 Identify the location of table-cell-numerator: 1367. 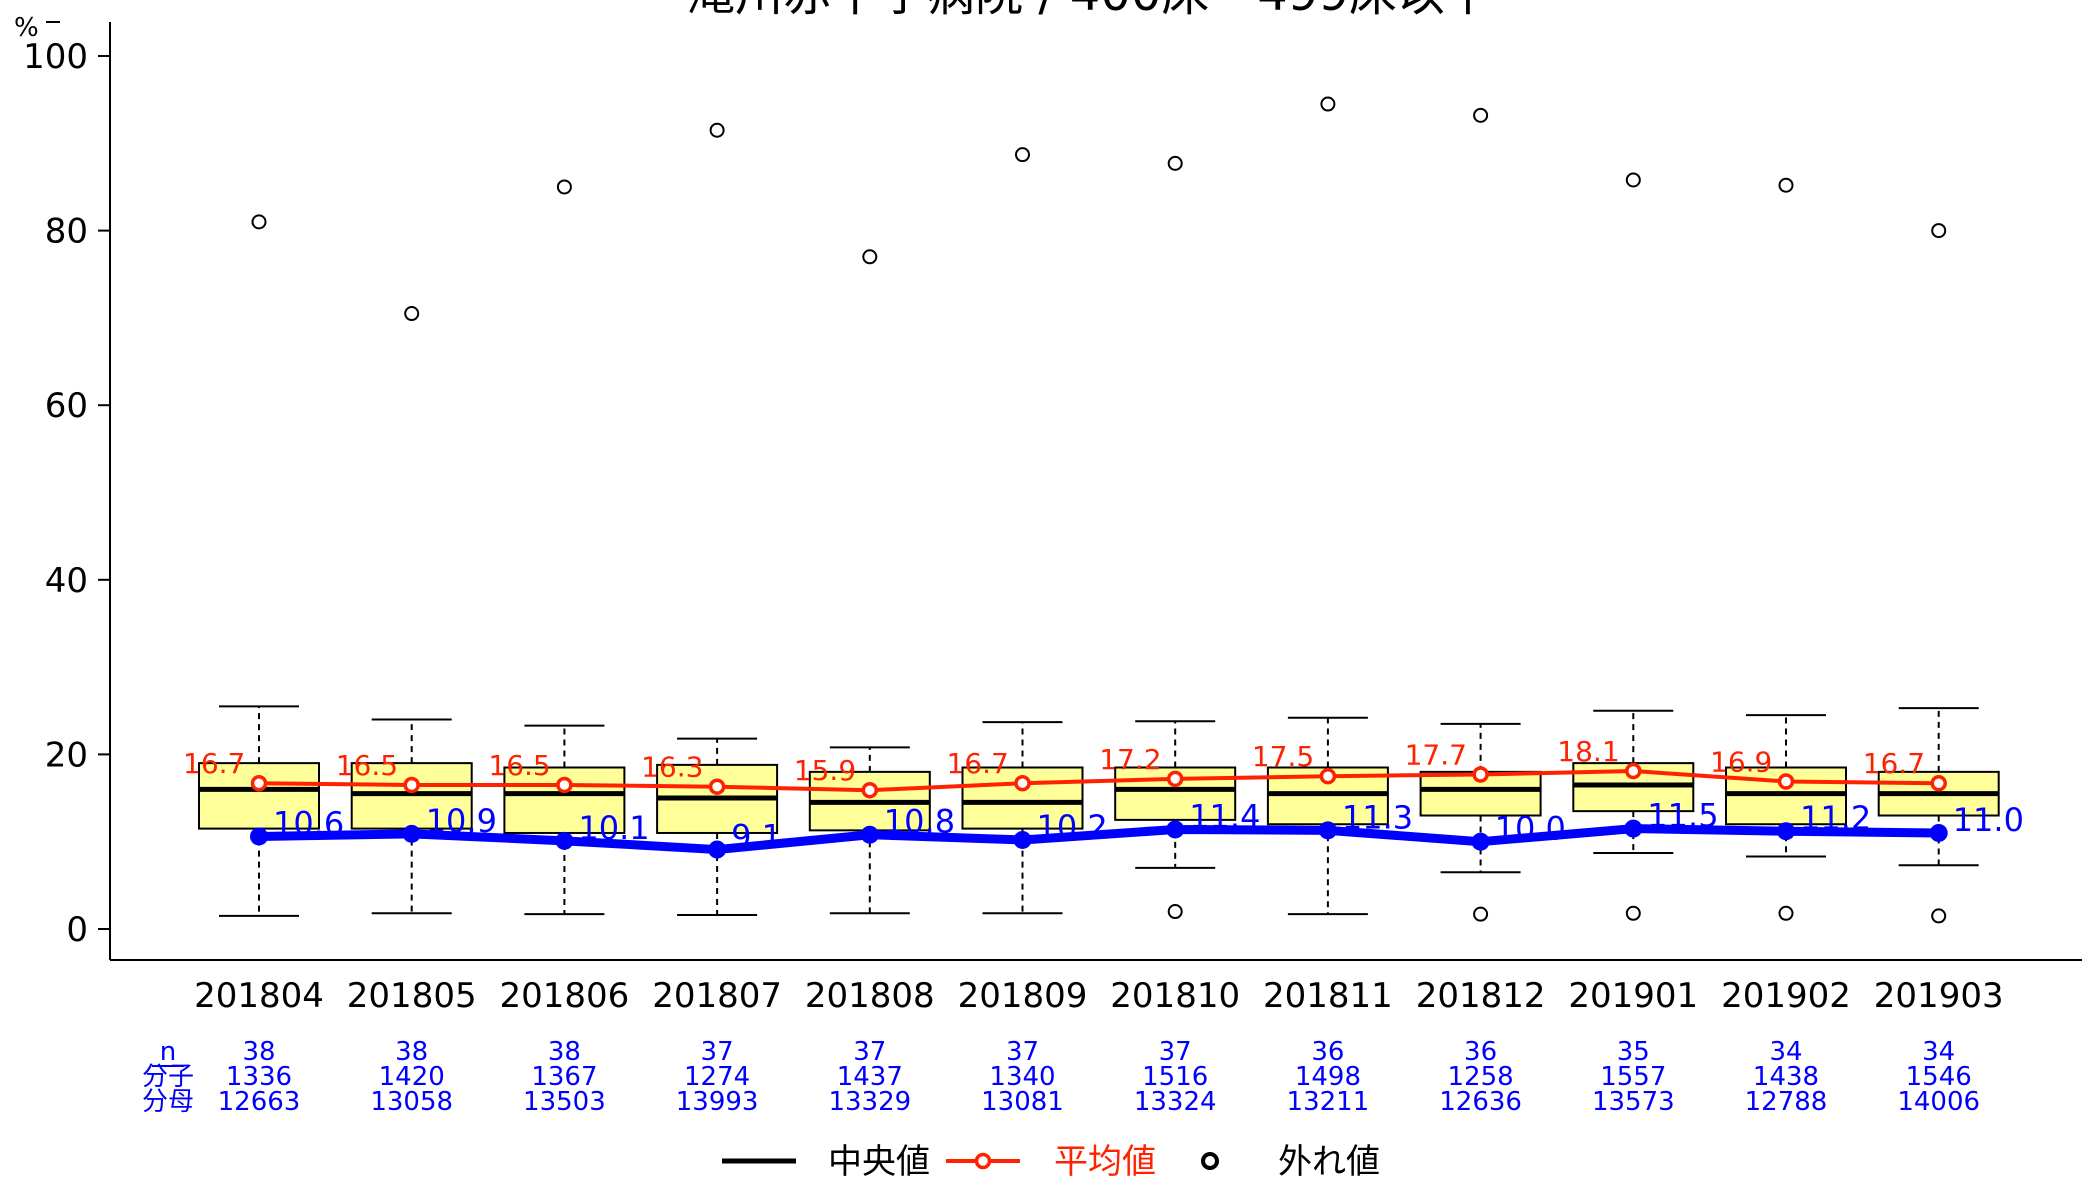
(564, 1077).